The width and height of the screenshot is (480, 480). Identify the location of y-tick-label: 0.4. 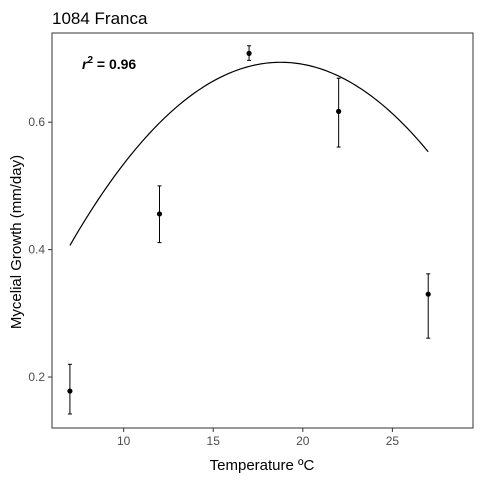
(36, 250).